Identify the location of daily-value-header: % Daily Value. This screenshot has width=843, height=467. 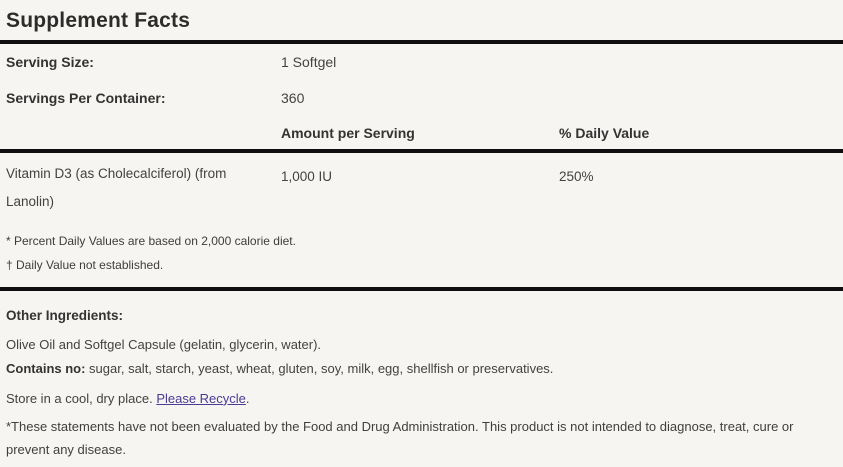
(604, 133).